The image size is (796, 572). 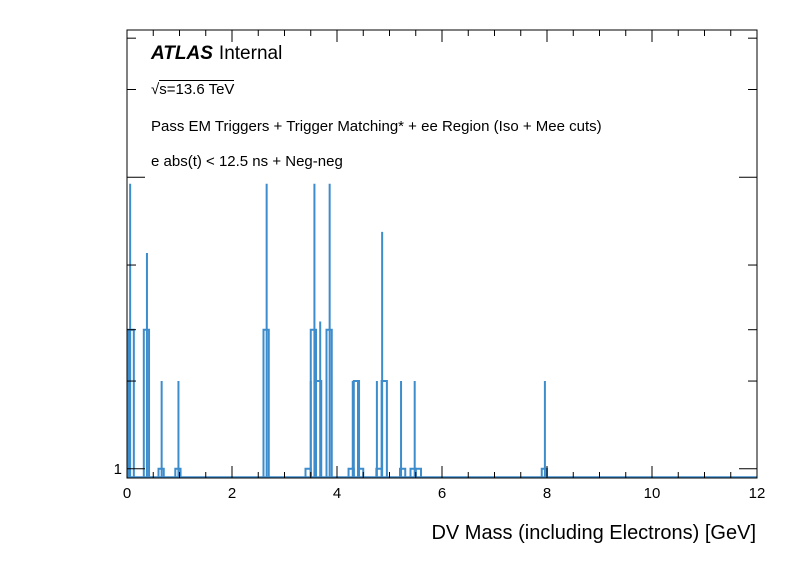 I want to click on atlas-label: ATLAS Internal, so click(x=216, y=54).